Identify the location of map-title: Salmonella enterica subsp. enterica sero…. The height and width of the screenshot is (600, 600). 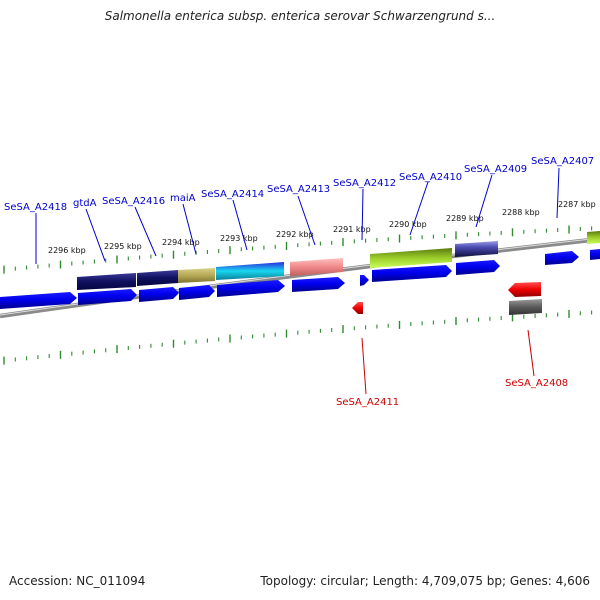
(300, 16).